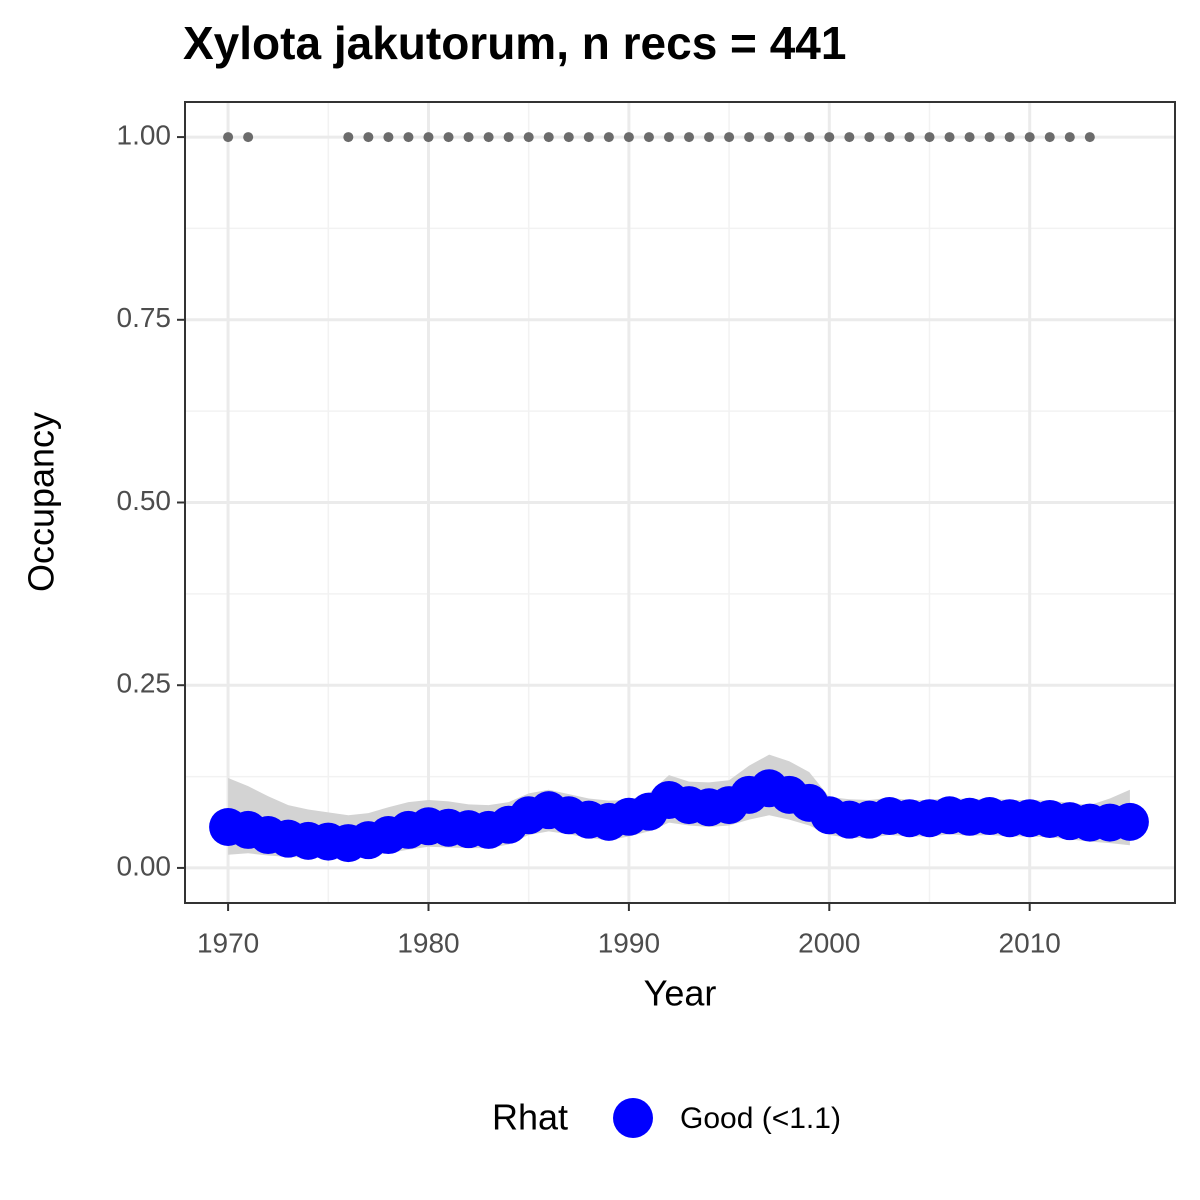  I want to click on x-axis-label: Year, so click(680, 993).